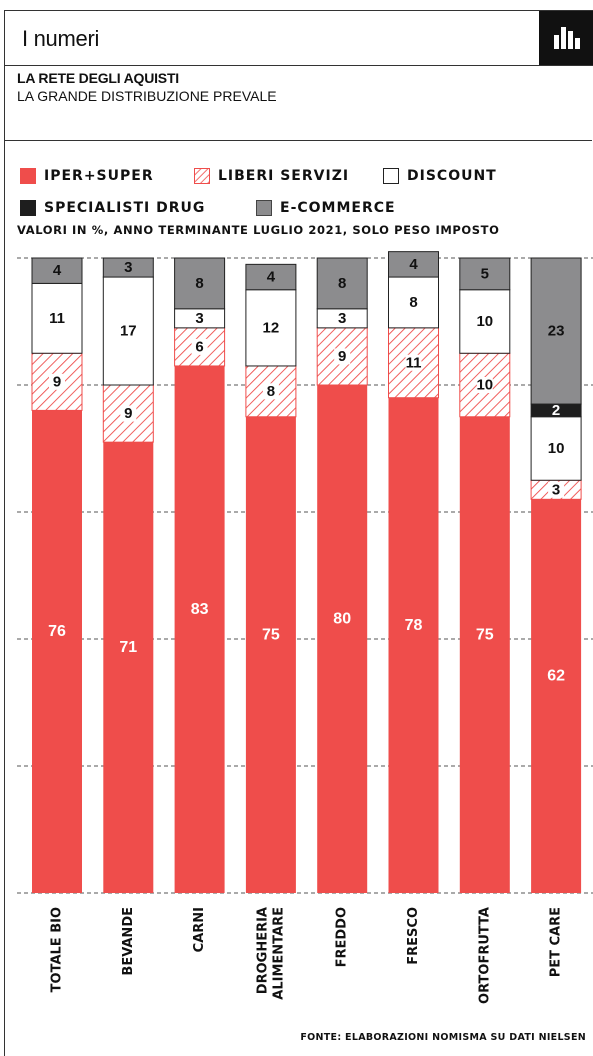 Image resolution: width=593 pixels, height=1056 pixels. I want to click on legend-discount: DISCOUNT, so click(440, 176).